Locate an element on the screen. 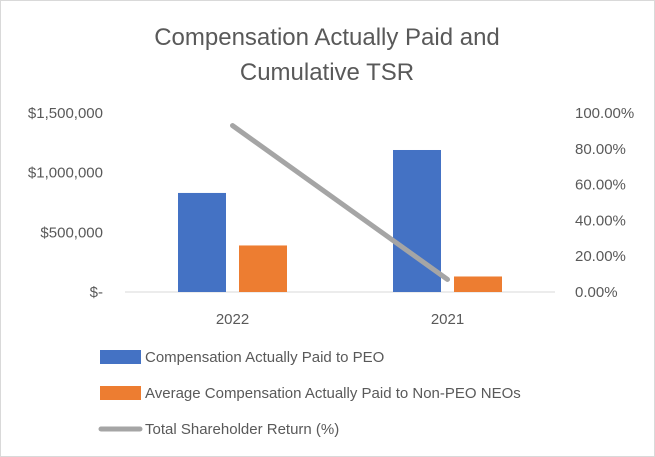 Image resolution: width=655 pixels, height=457 pixels. x-tick-label: 2021 is located at coordinates (447, 319).